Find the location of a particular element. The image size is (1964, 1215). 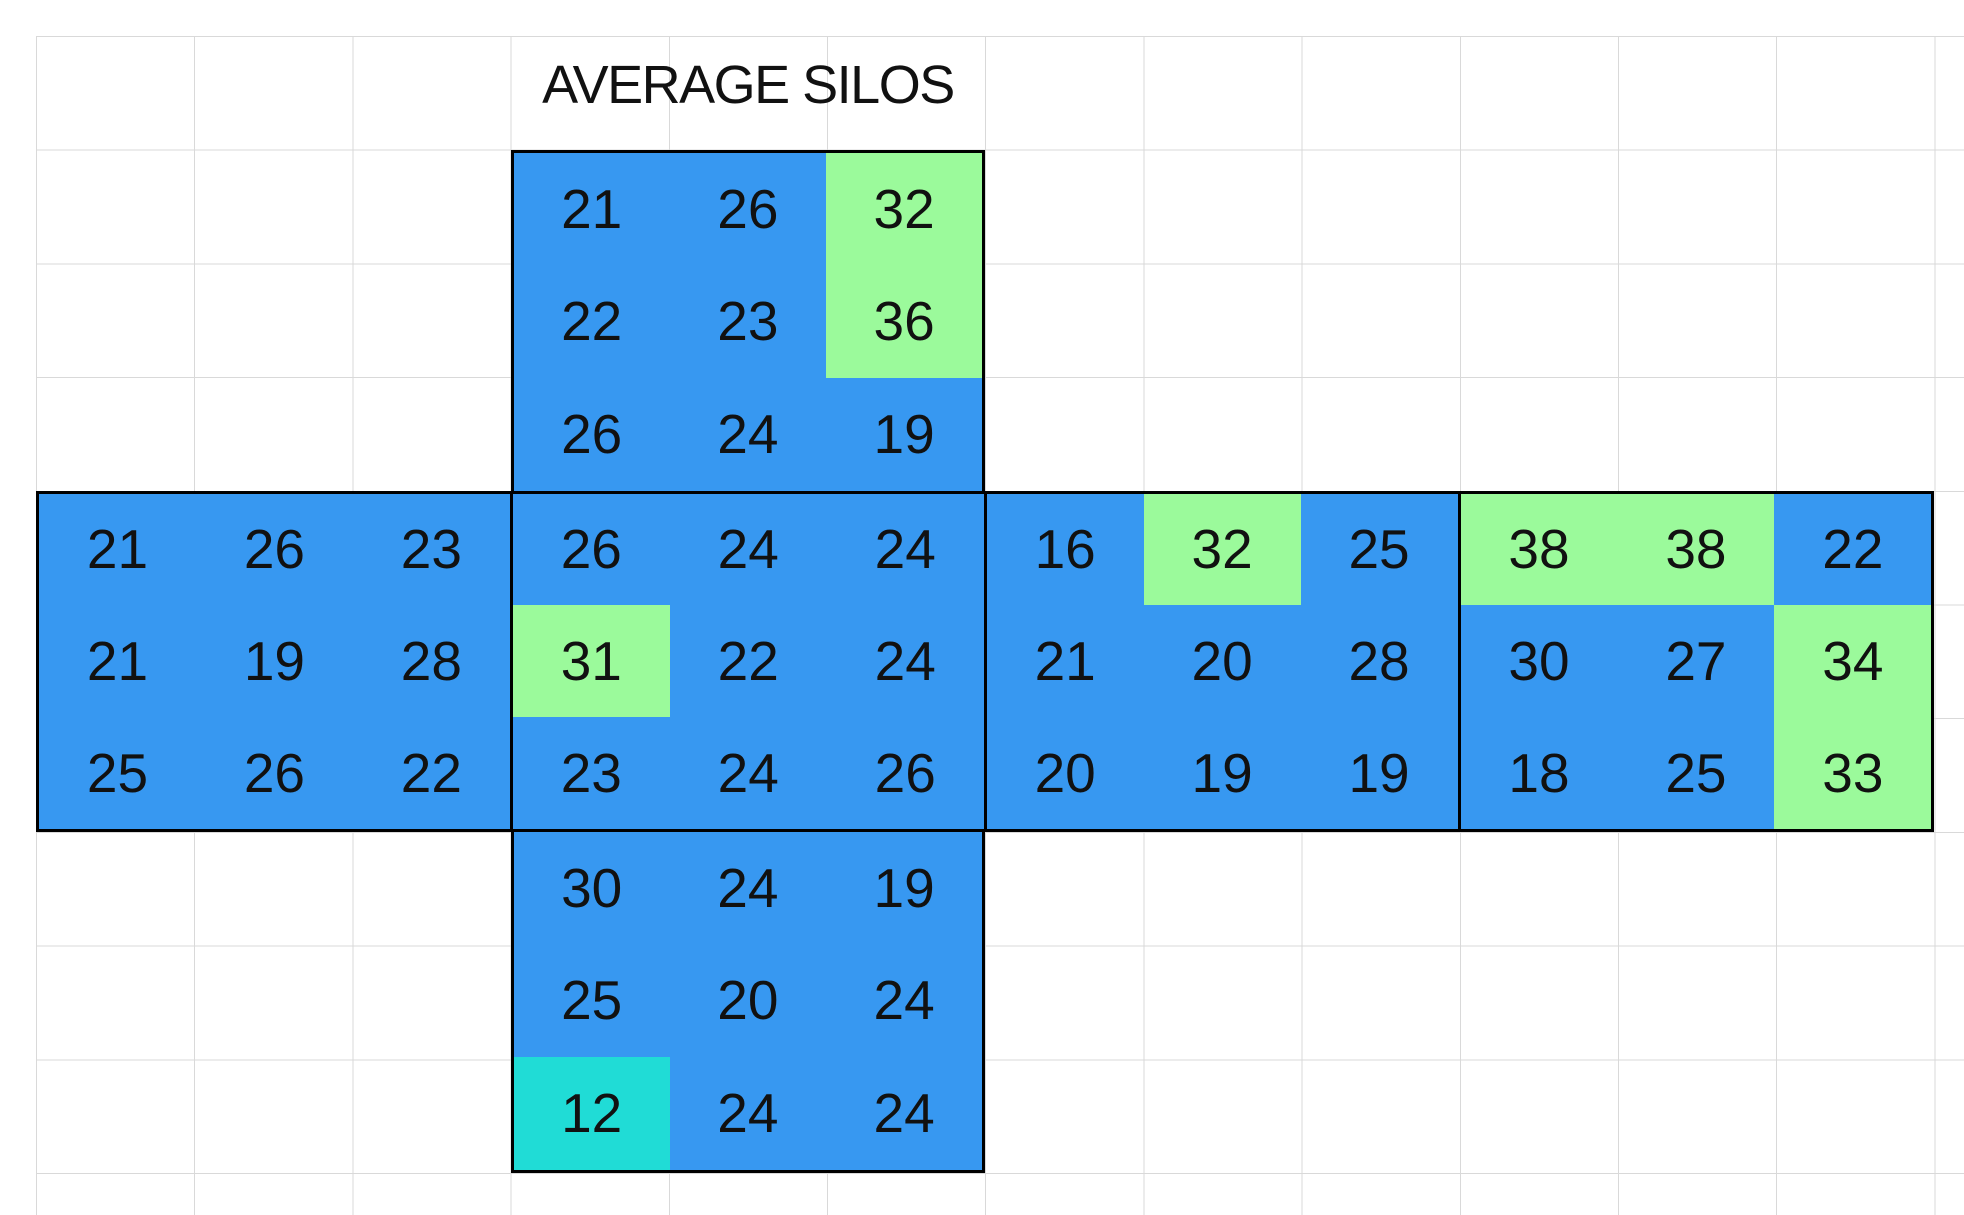

cell-top-r3c2: 24 is located at coordinates (747, 434).